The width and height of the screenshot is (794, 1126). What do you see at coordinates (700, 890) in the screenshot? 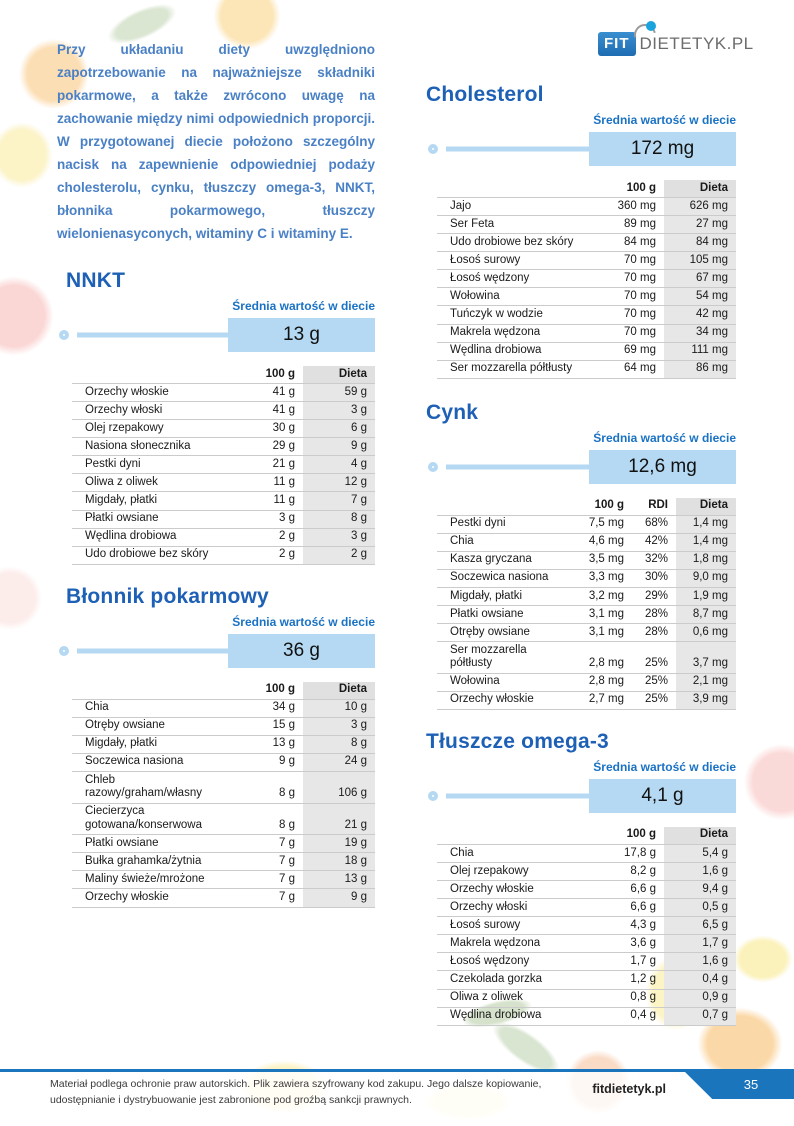
I see `food-value: 9,4 g` at bounding box center [700, 890].